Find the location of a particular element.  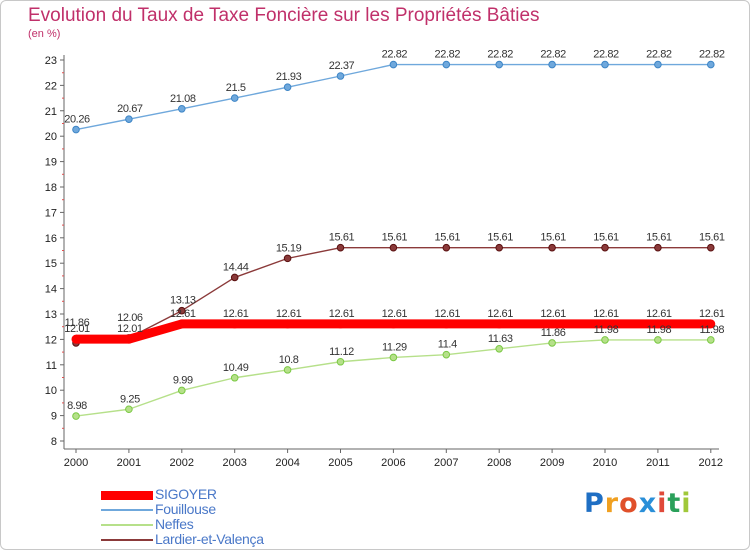

legend-label-neffes: Neffes is located at coordinates (174, 524).